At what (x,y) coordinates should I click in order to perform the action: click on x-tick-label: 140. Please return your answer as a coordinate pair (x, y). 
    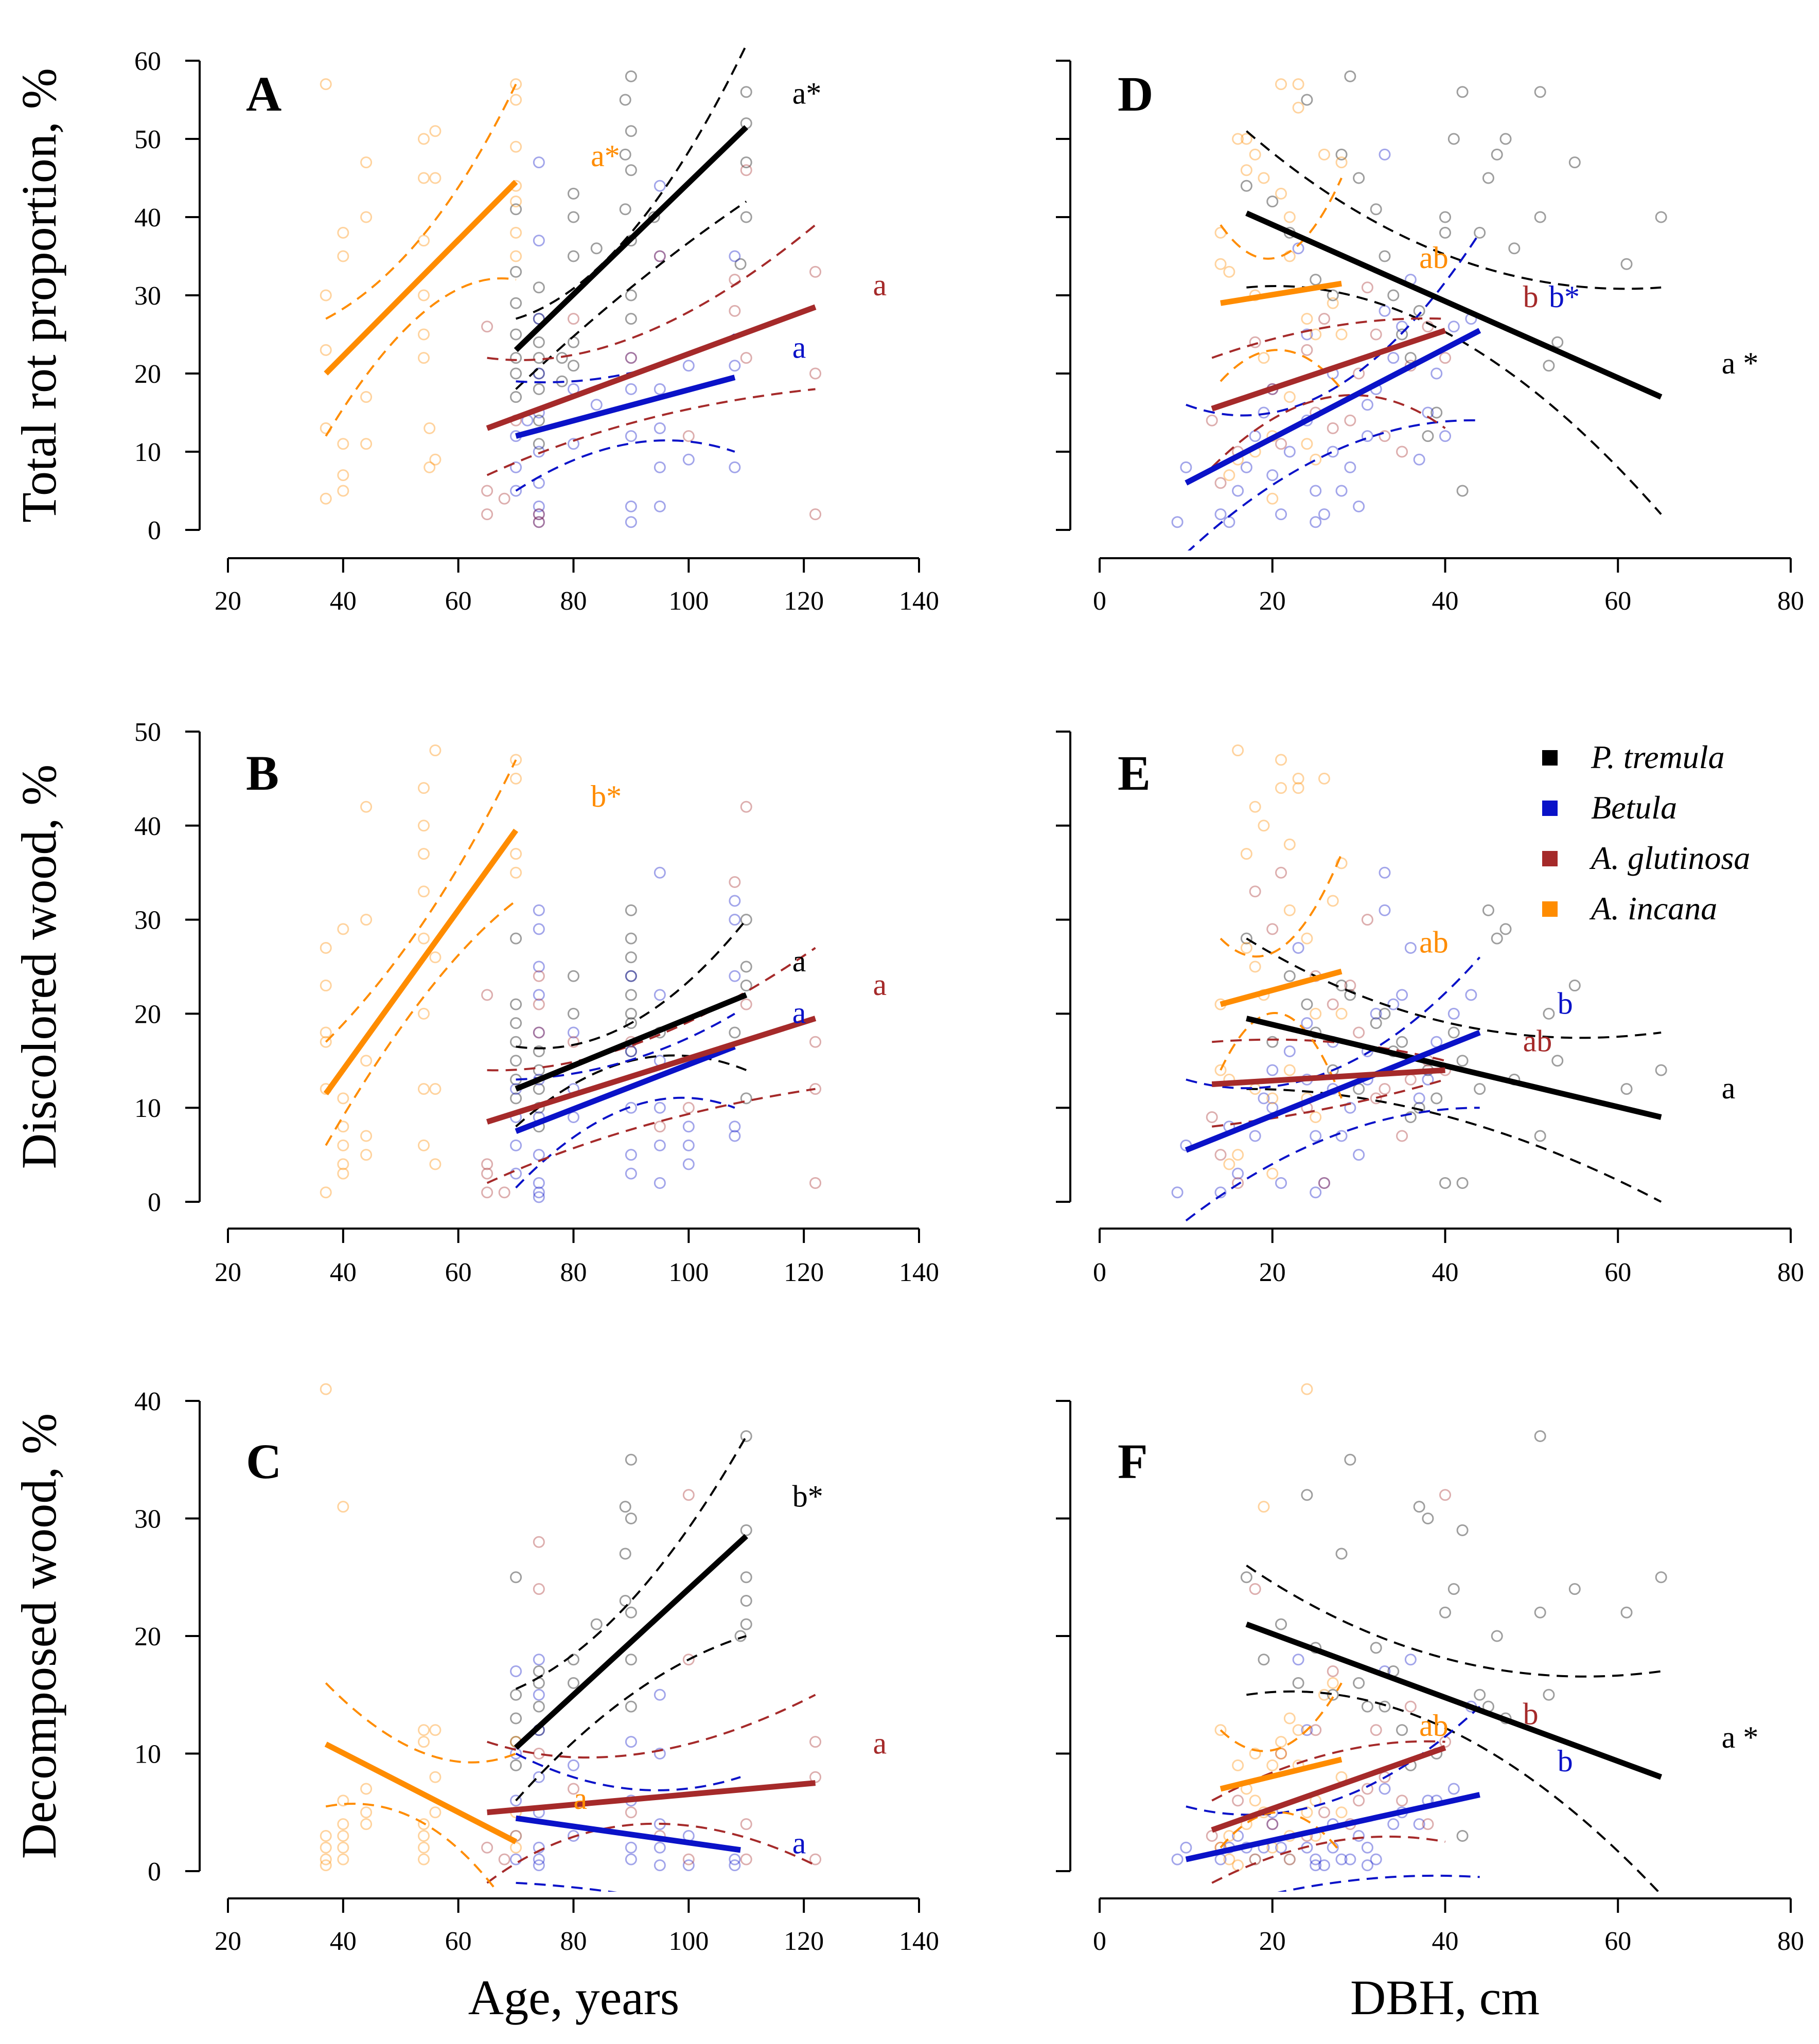
    Looking at the image, I should click on (919, 1272).